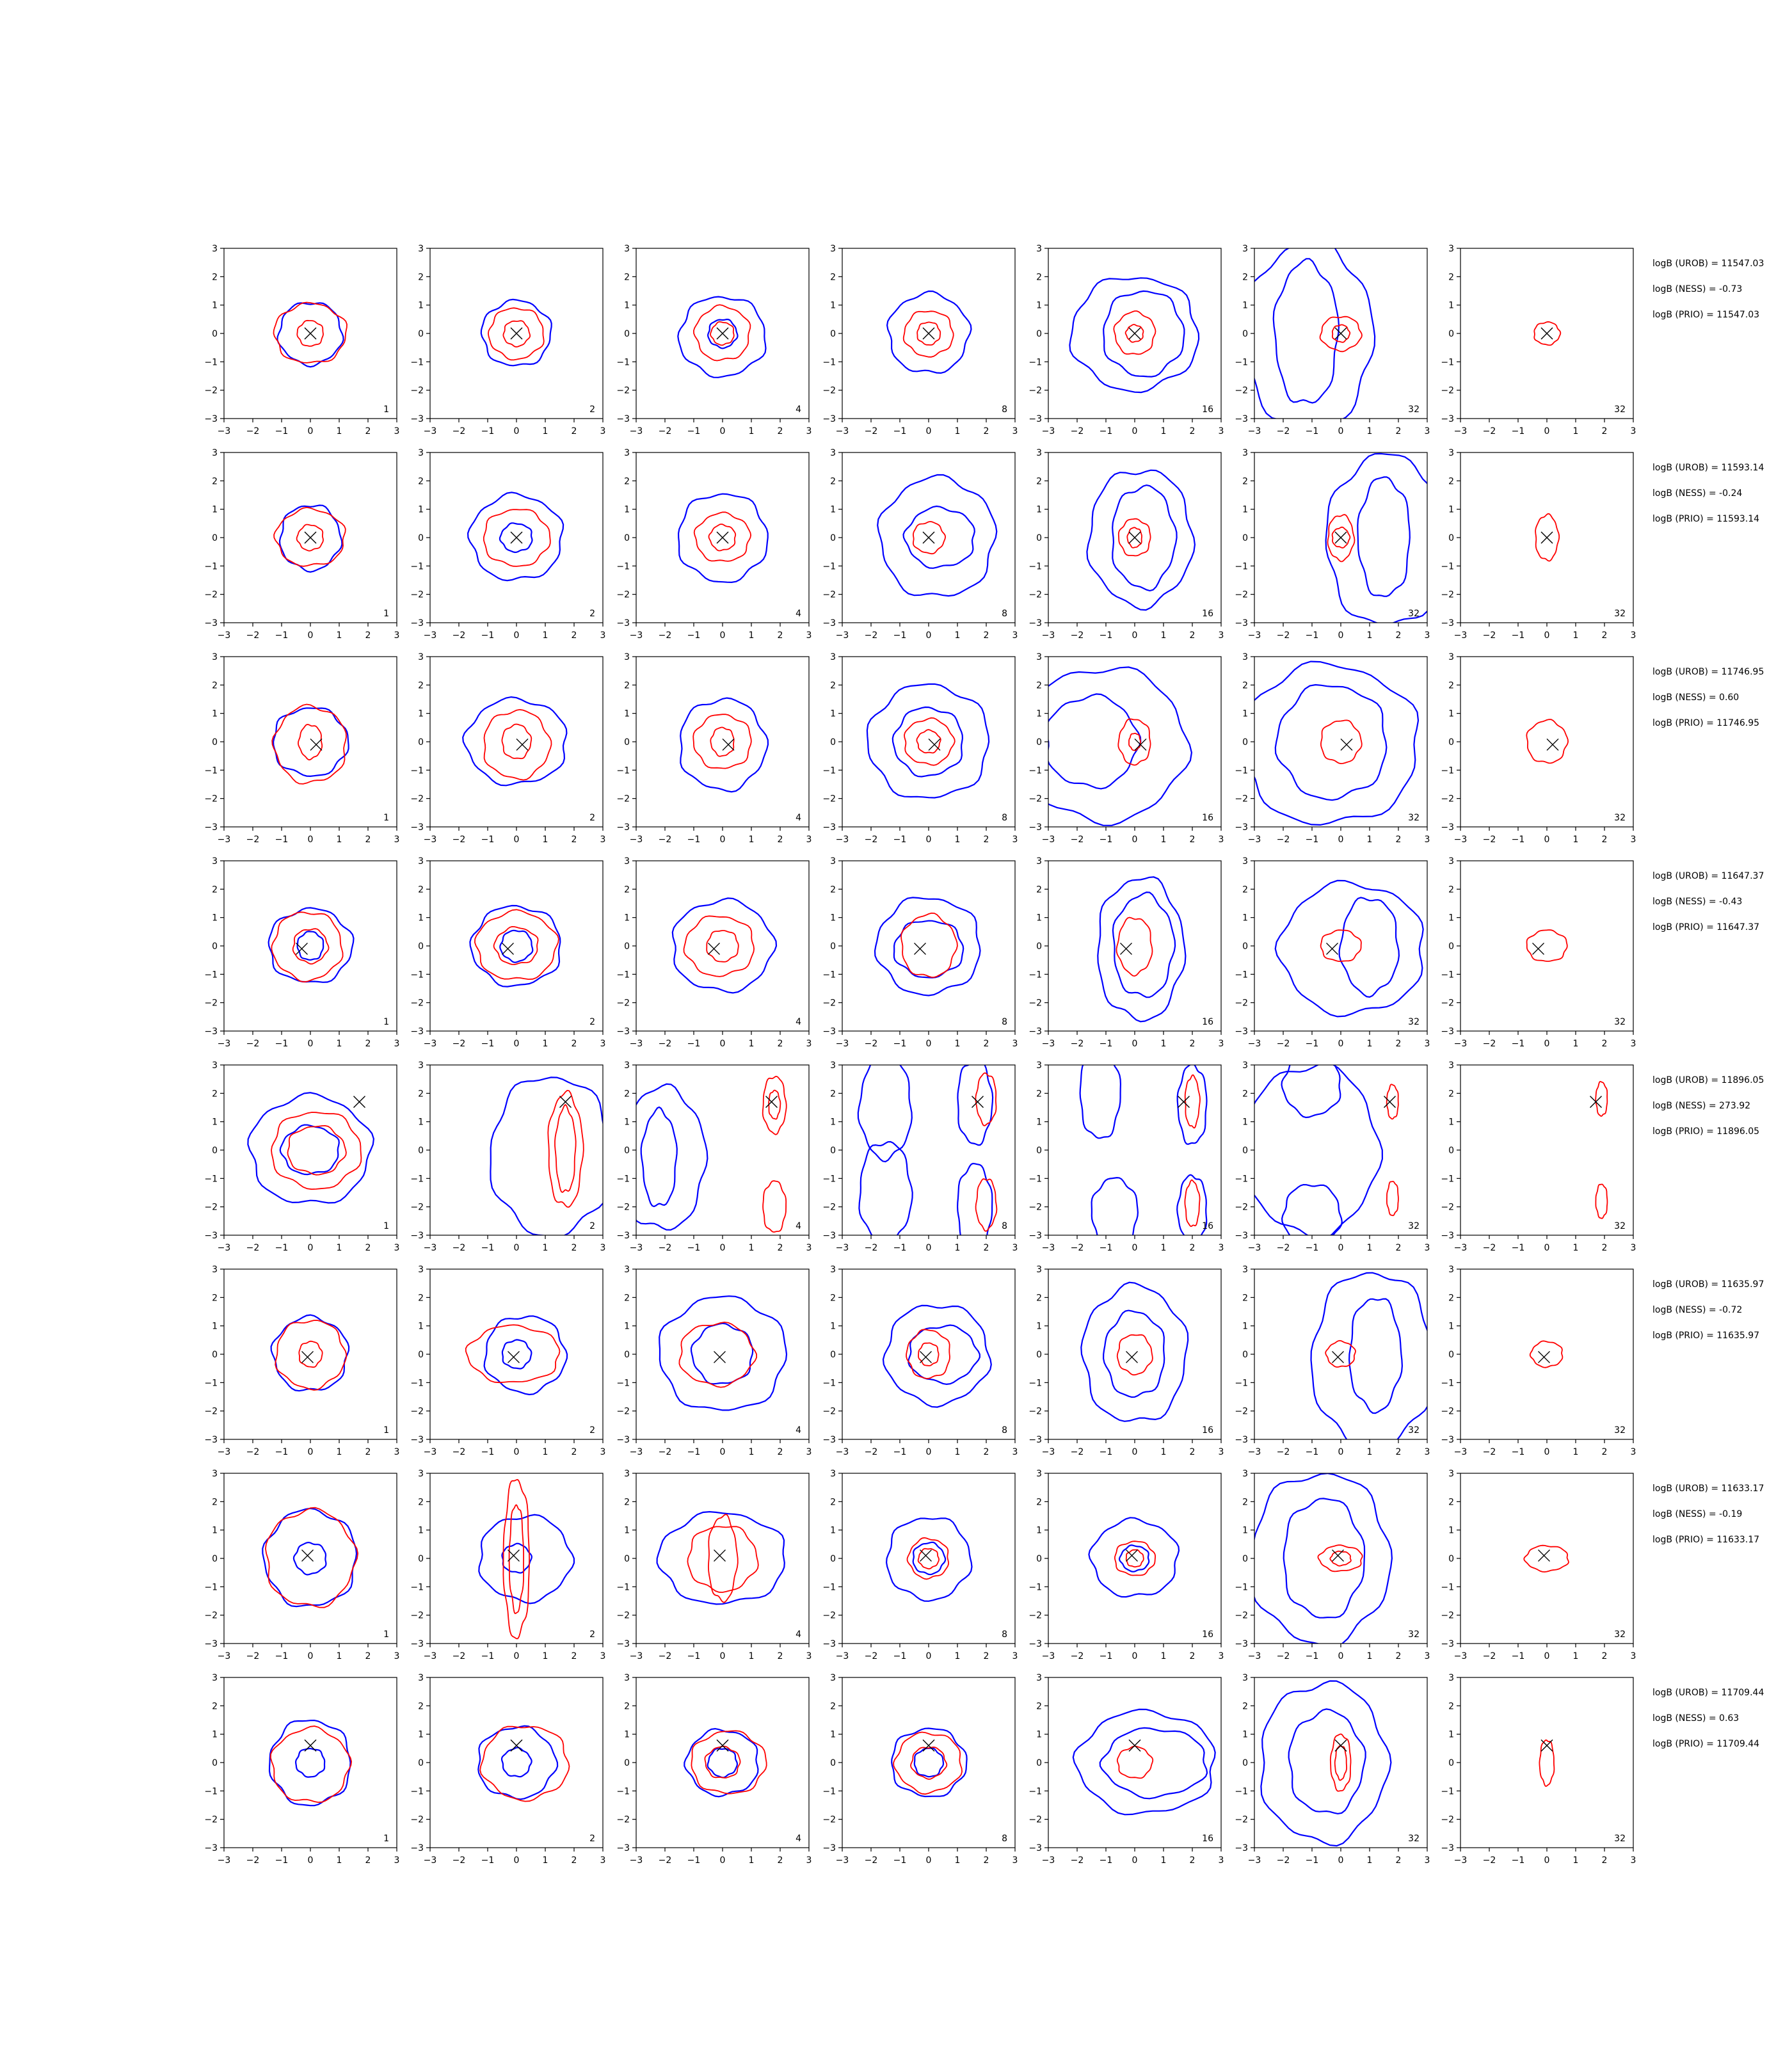 This screenshot has height=2048, width=1792. What do you see at coordinates (1697, 289) in the screenshot?
I see `logb-text: logB (NESS) = -0.73` at bounding box center [1697, 289].